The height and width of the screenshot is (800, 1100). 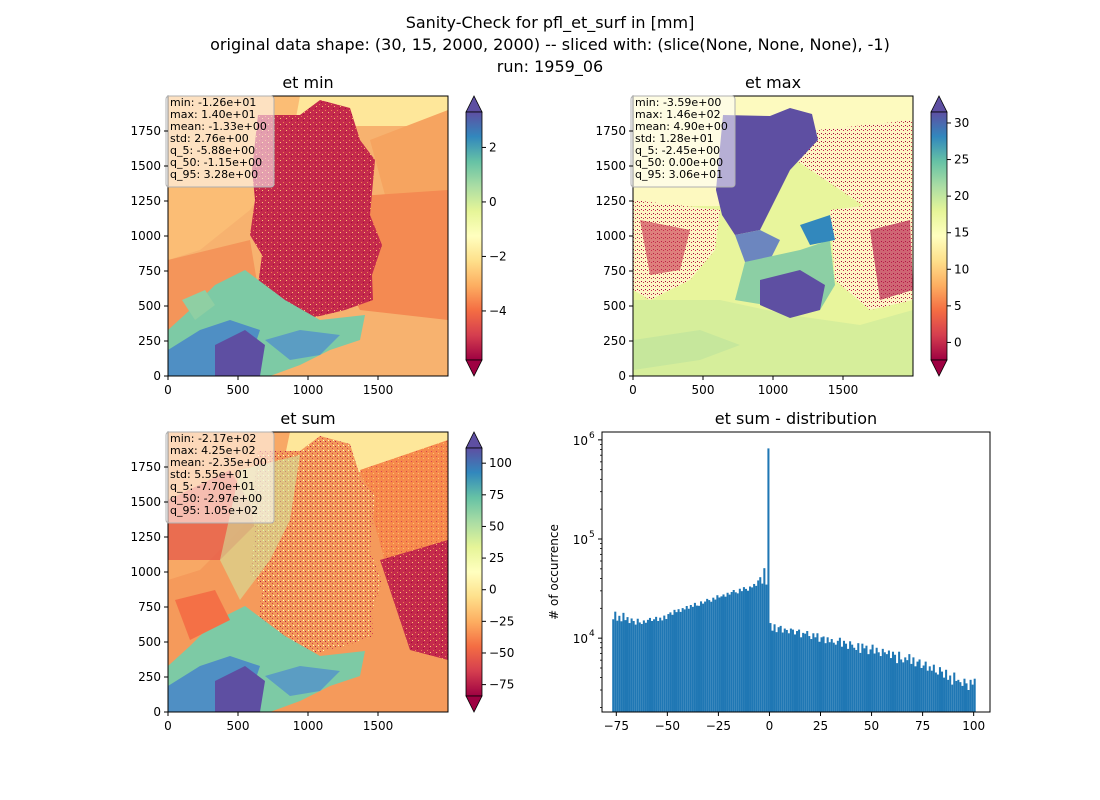 I want to click on y-tick-label: 1500, so click(x=145, y=166).